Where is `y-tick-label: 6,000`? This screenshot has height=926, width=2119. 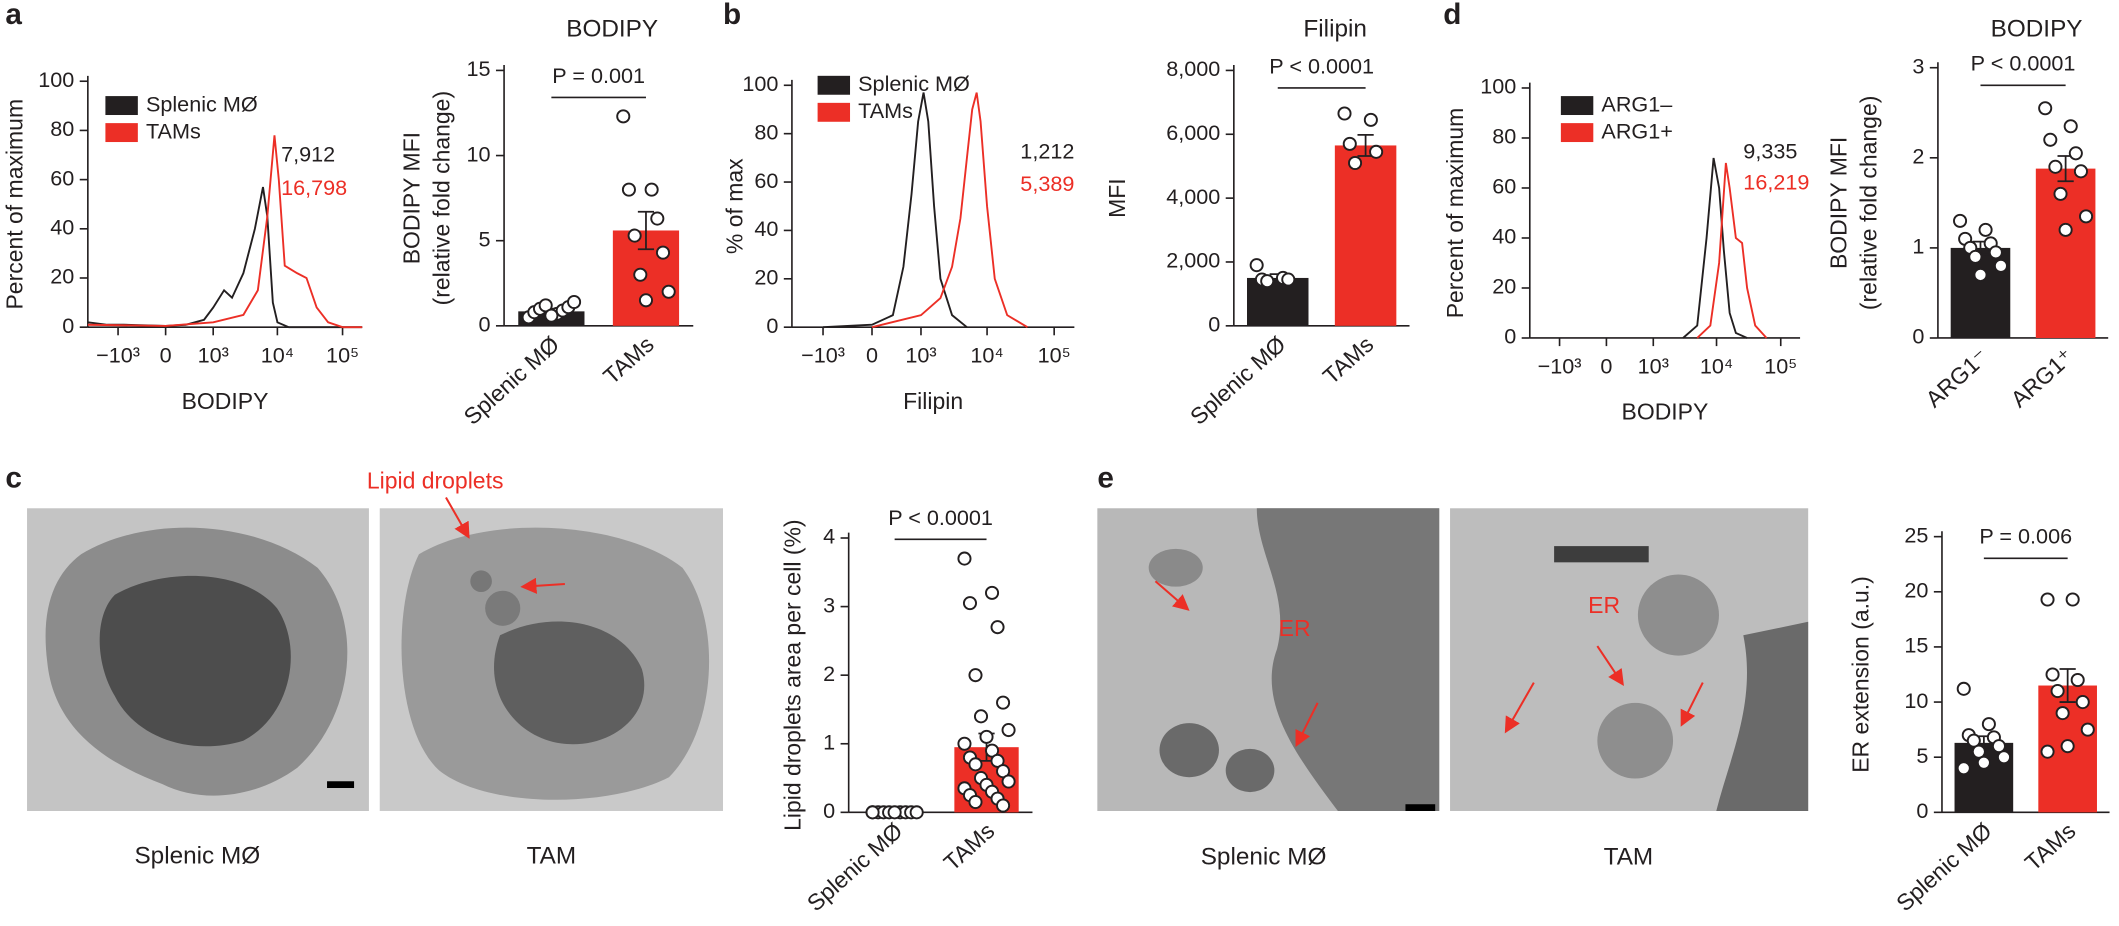
y-tick-label: 6,000 is located at coordinates (1193, 132).